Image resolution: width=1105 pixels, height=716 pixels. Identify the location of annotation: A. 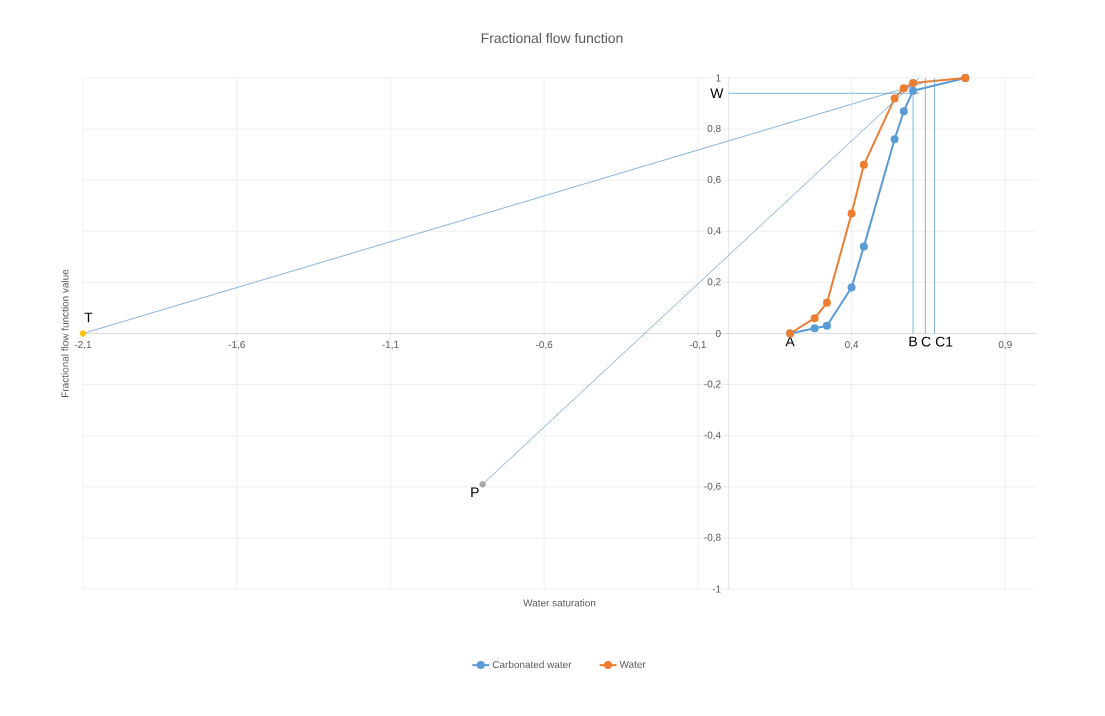
(790, 341).